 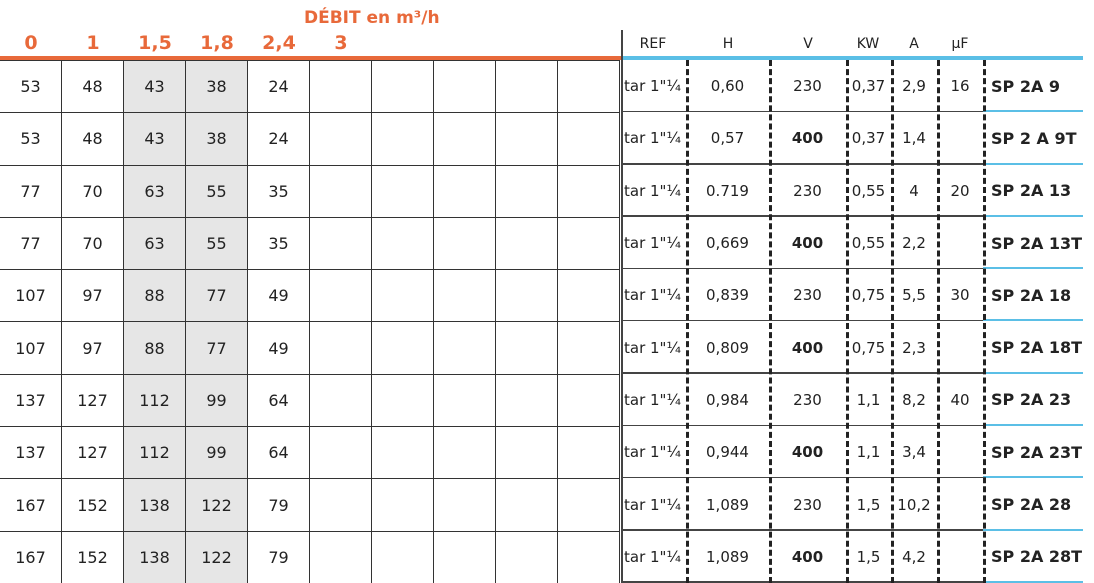 I want to click on flow-cell: 35, so click(x=278, y=191).